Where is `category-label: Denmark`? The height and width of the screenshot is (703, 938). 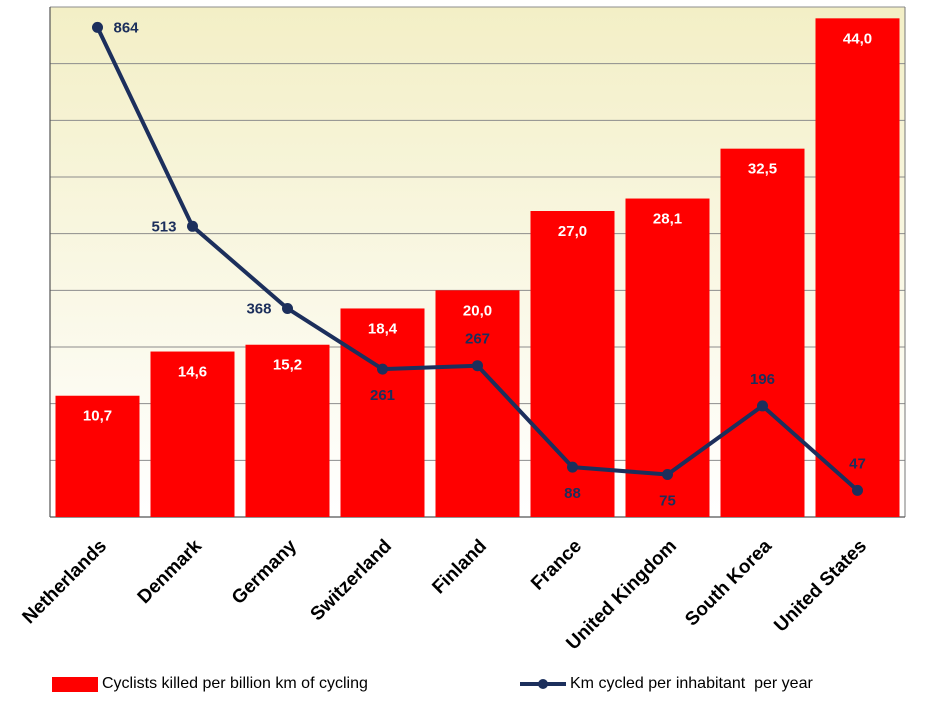
category-label: Denmark is located at coordinates (170, 571).